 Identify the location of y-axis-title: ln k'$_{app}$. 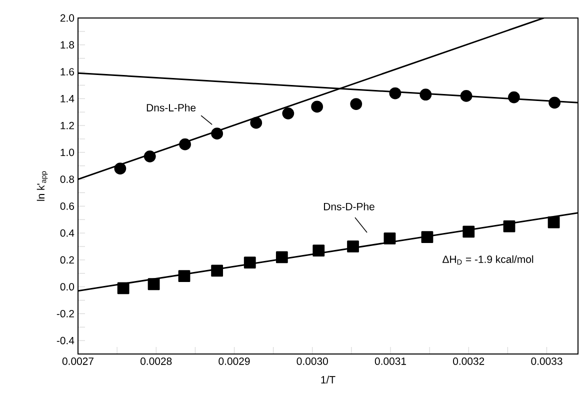
(42, 186).